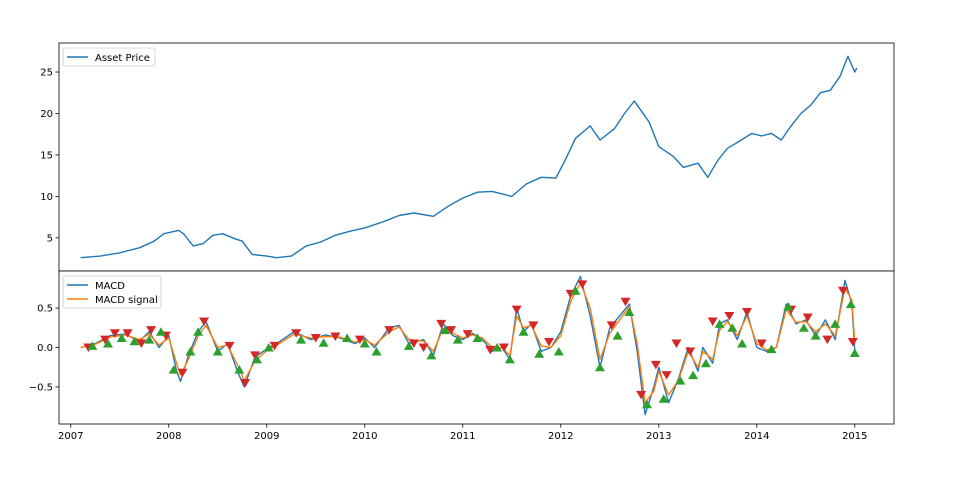 The width and height of the screenshot is (959, 501). I want to click on x-tick-label: 2008, so click(168, 436).